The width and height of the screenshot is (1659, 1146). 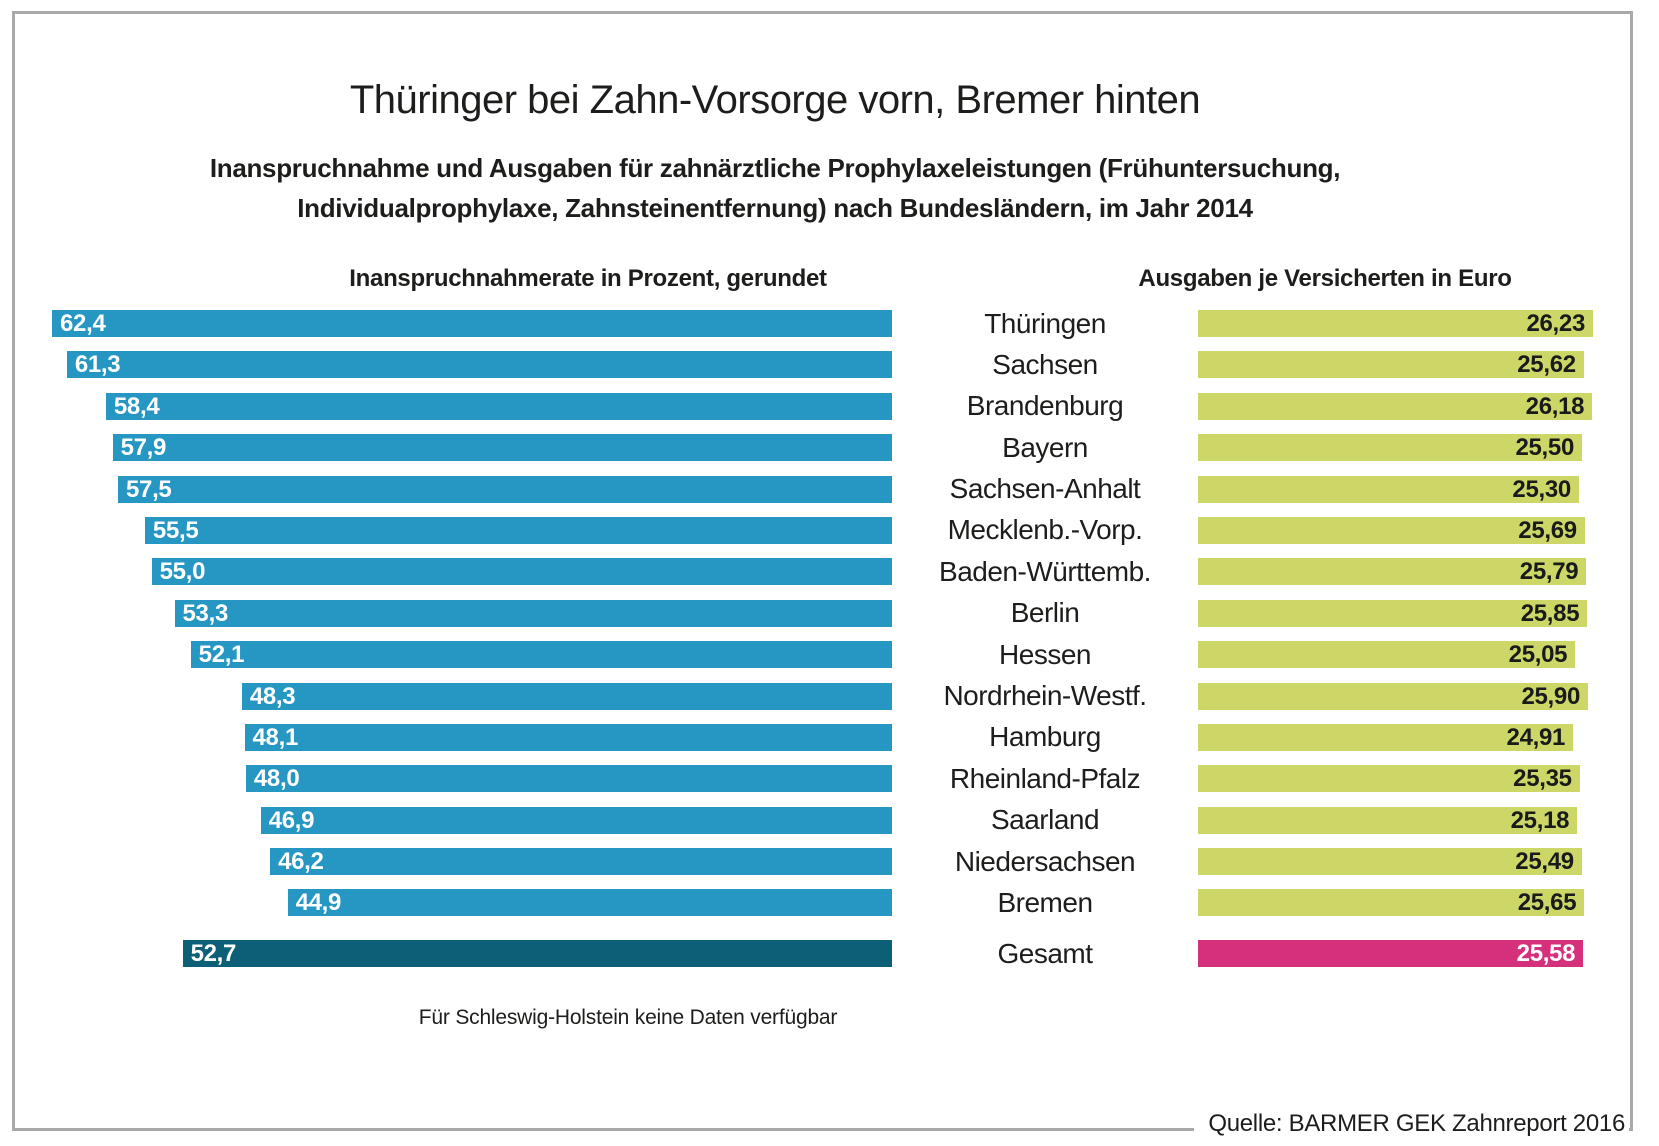 I want to click on table-row: 46,2 Niedersachsen 25,49, so click(x=829, y=861).